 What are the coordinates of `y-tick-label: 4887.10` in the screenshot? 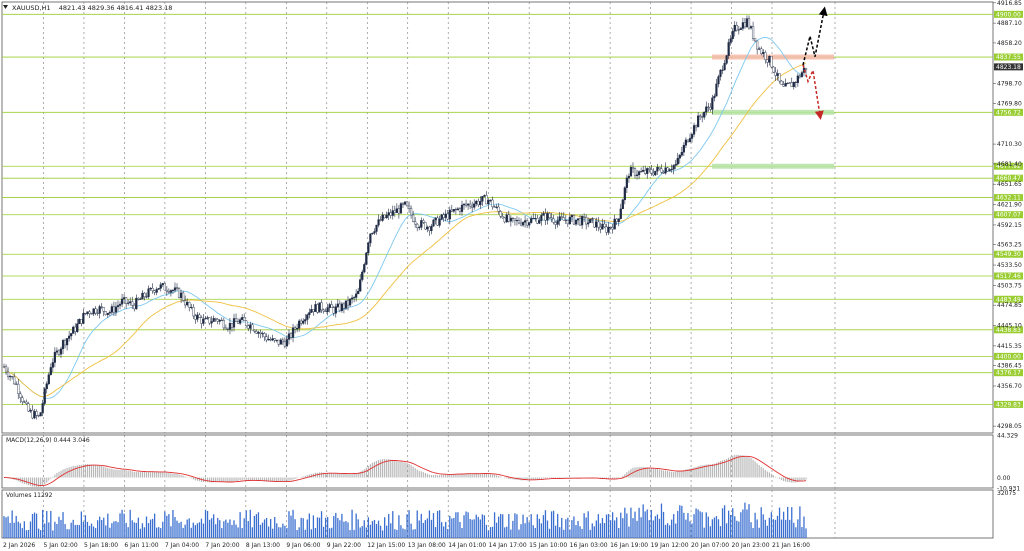 It's located at (1009, 23).